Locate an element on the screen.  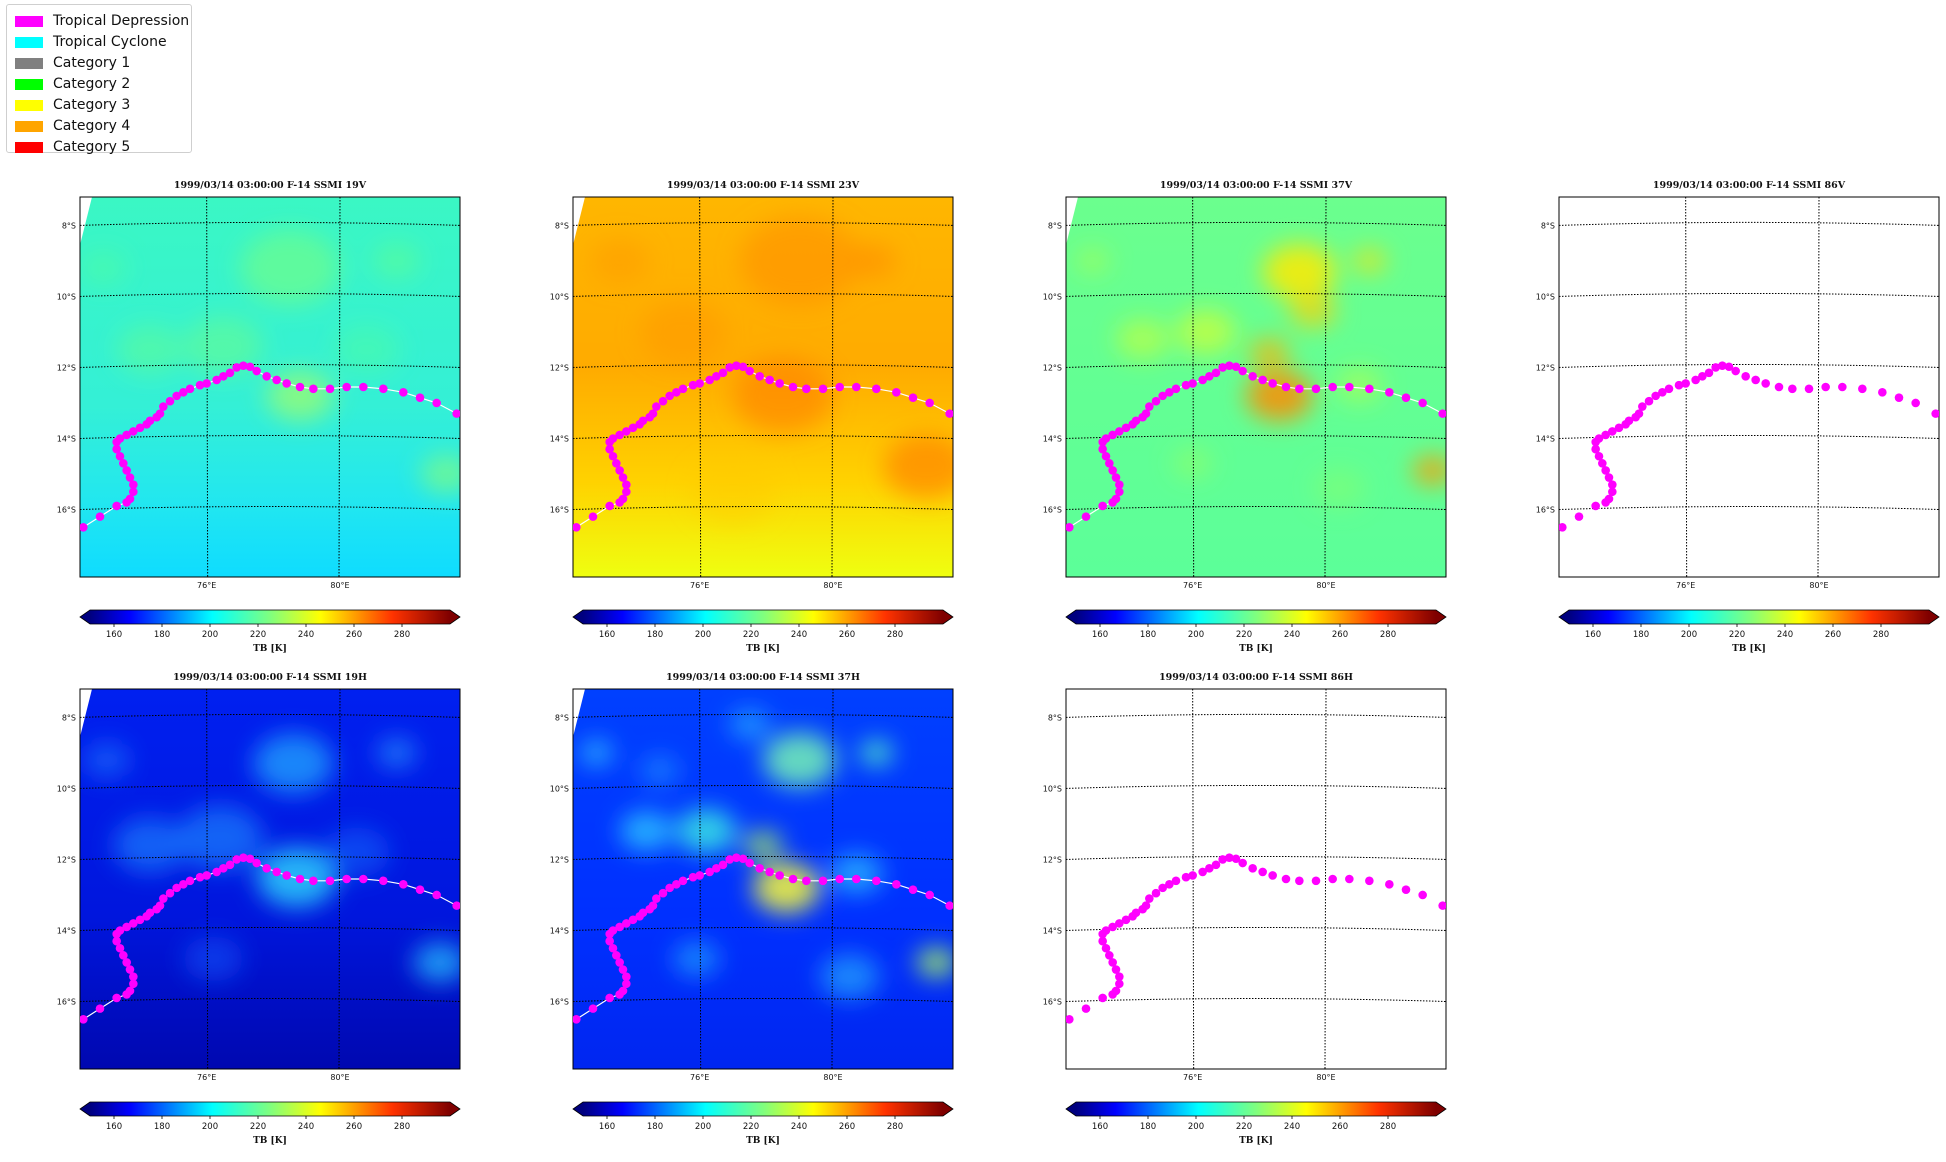
lat-tick-label: 12°S is located at coordinates (1052, 367).